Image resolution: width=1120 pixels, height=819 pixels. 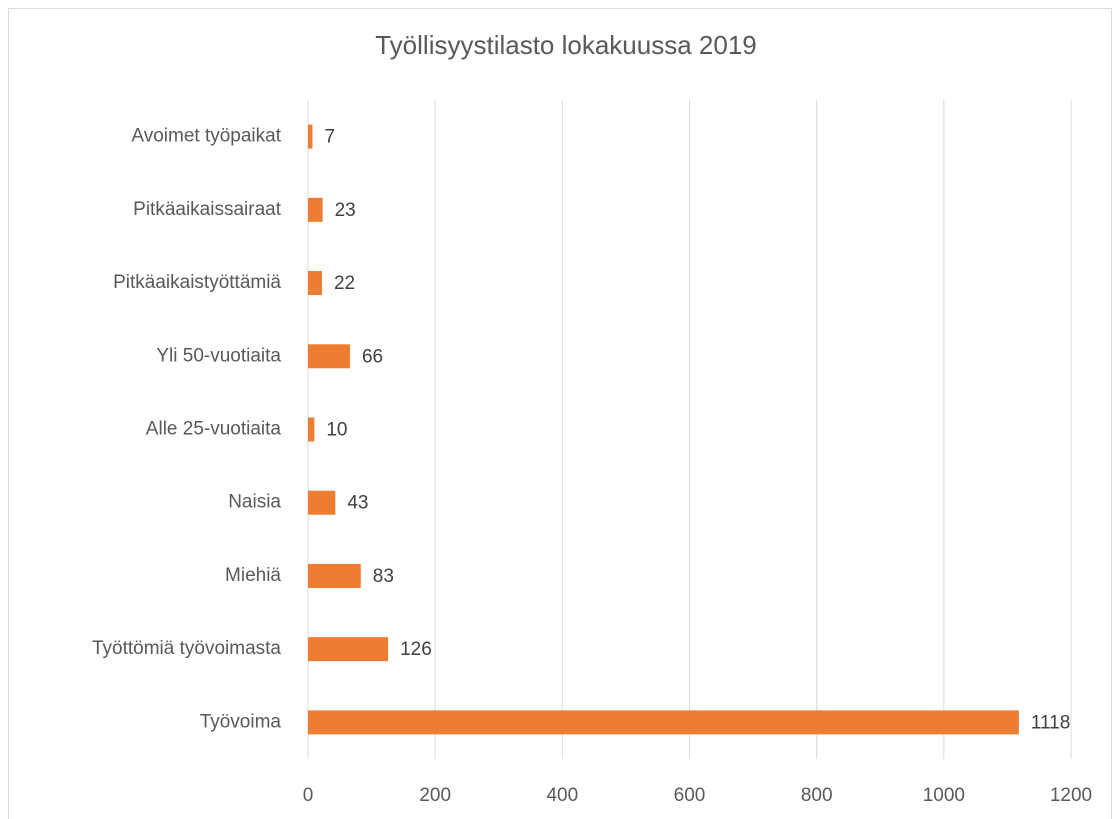 I want to click on x-tick-label: 1200, so click(x=1071, y=795).